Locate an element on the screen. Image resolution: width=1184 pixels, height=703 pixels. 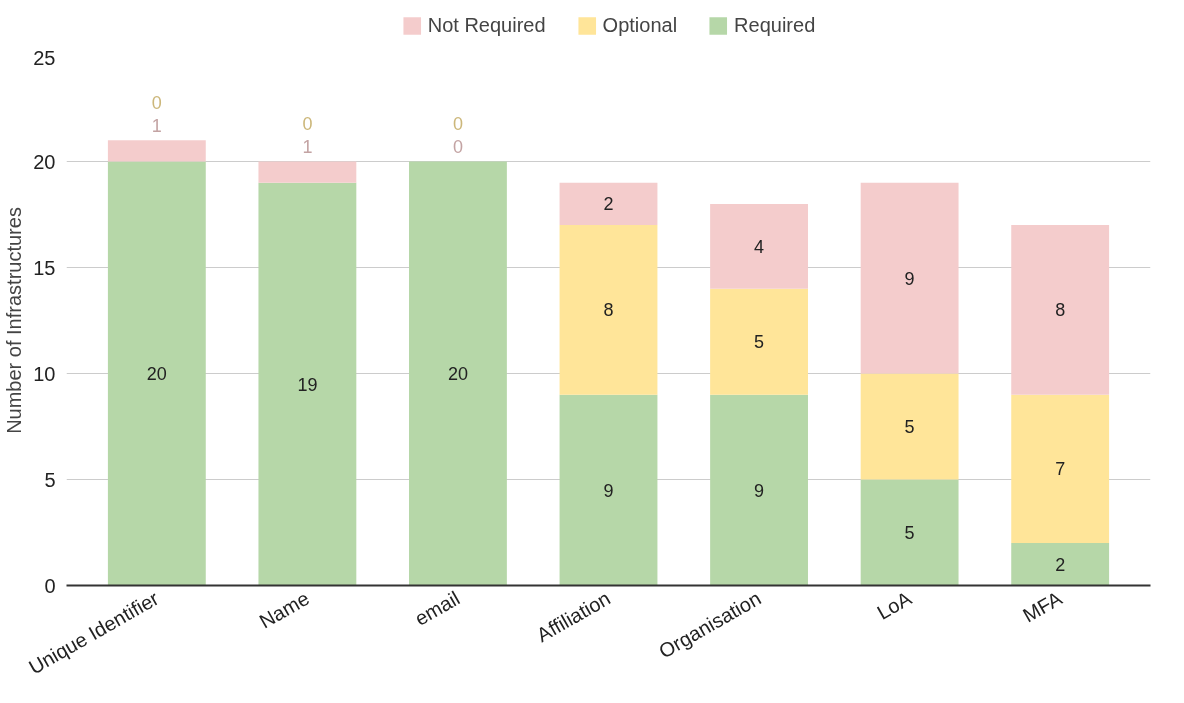
legend-label: Required is located at coordinates (775, 25).